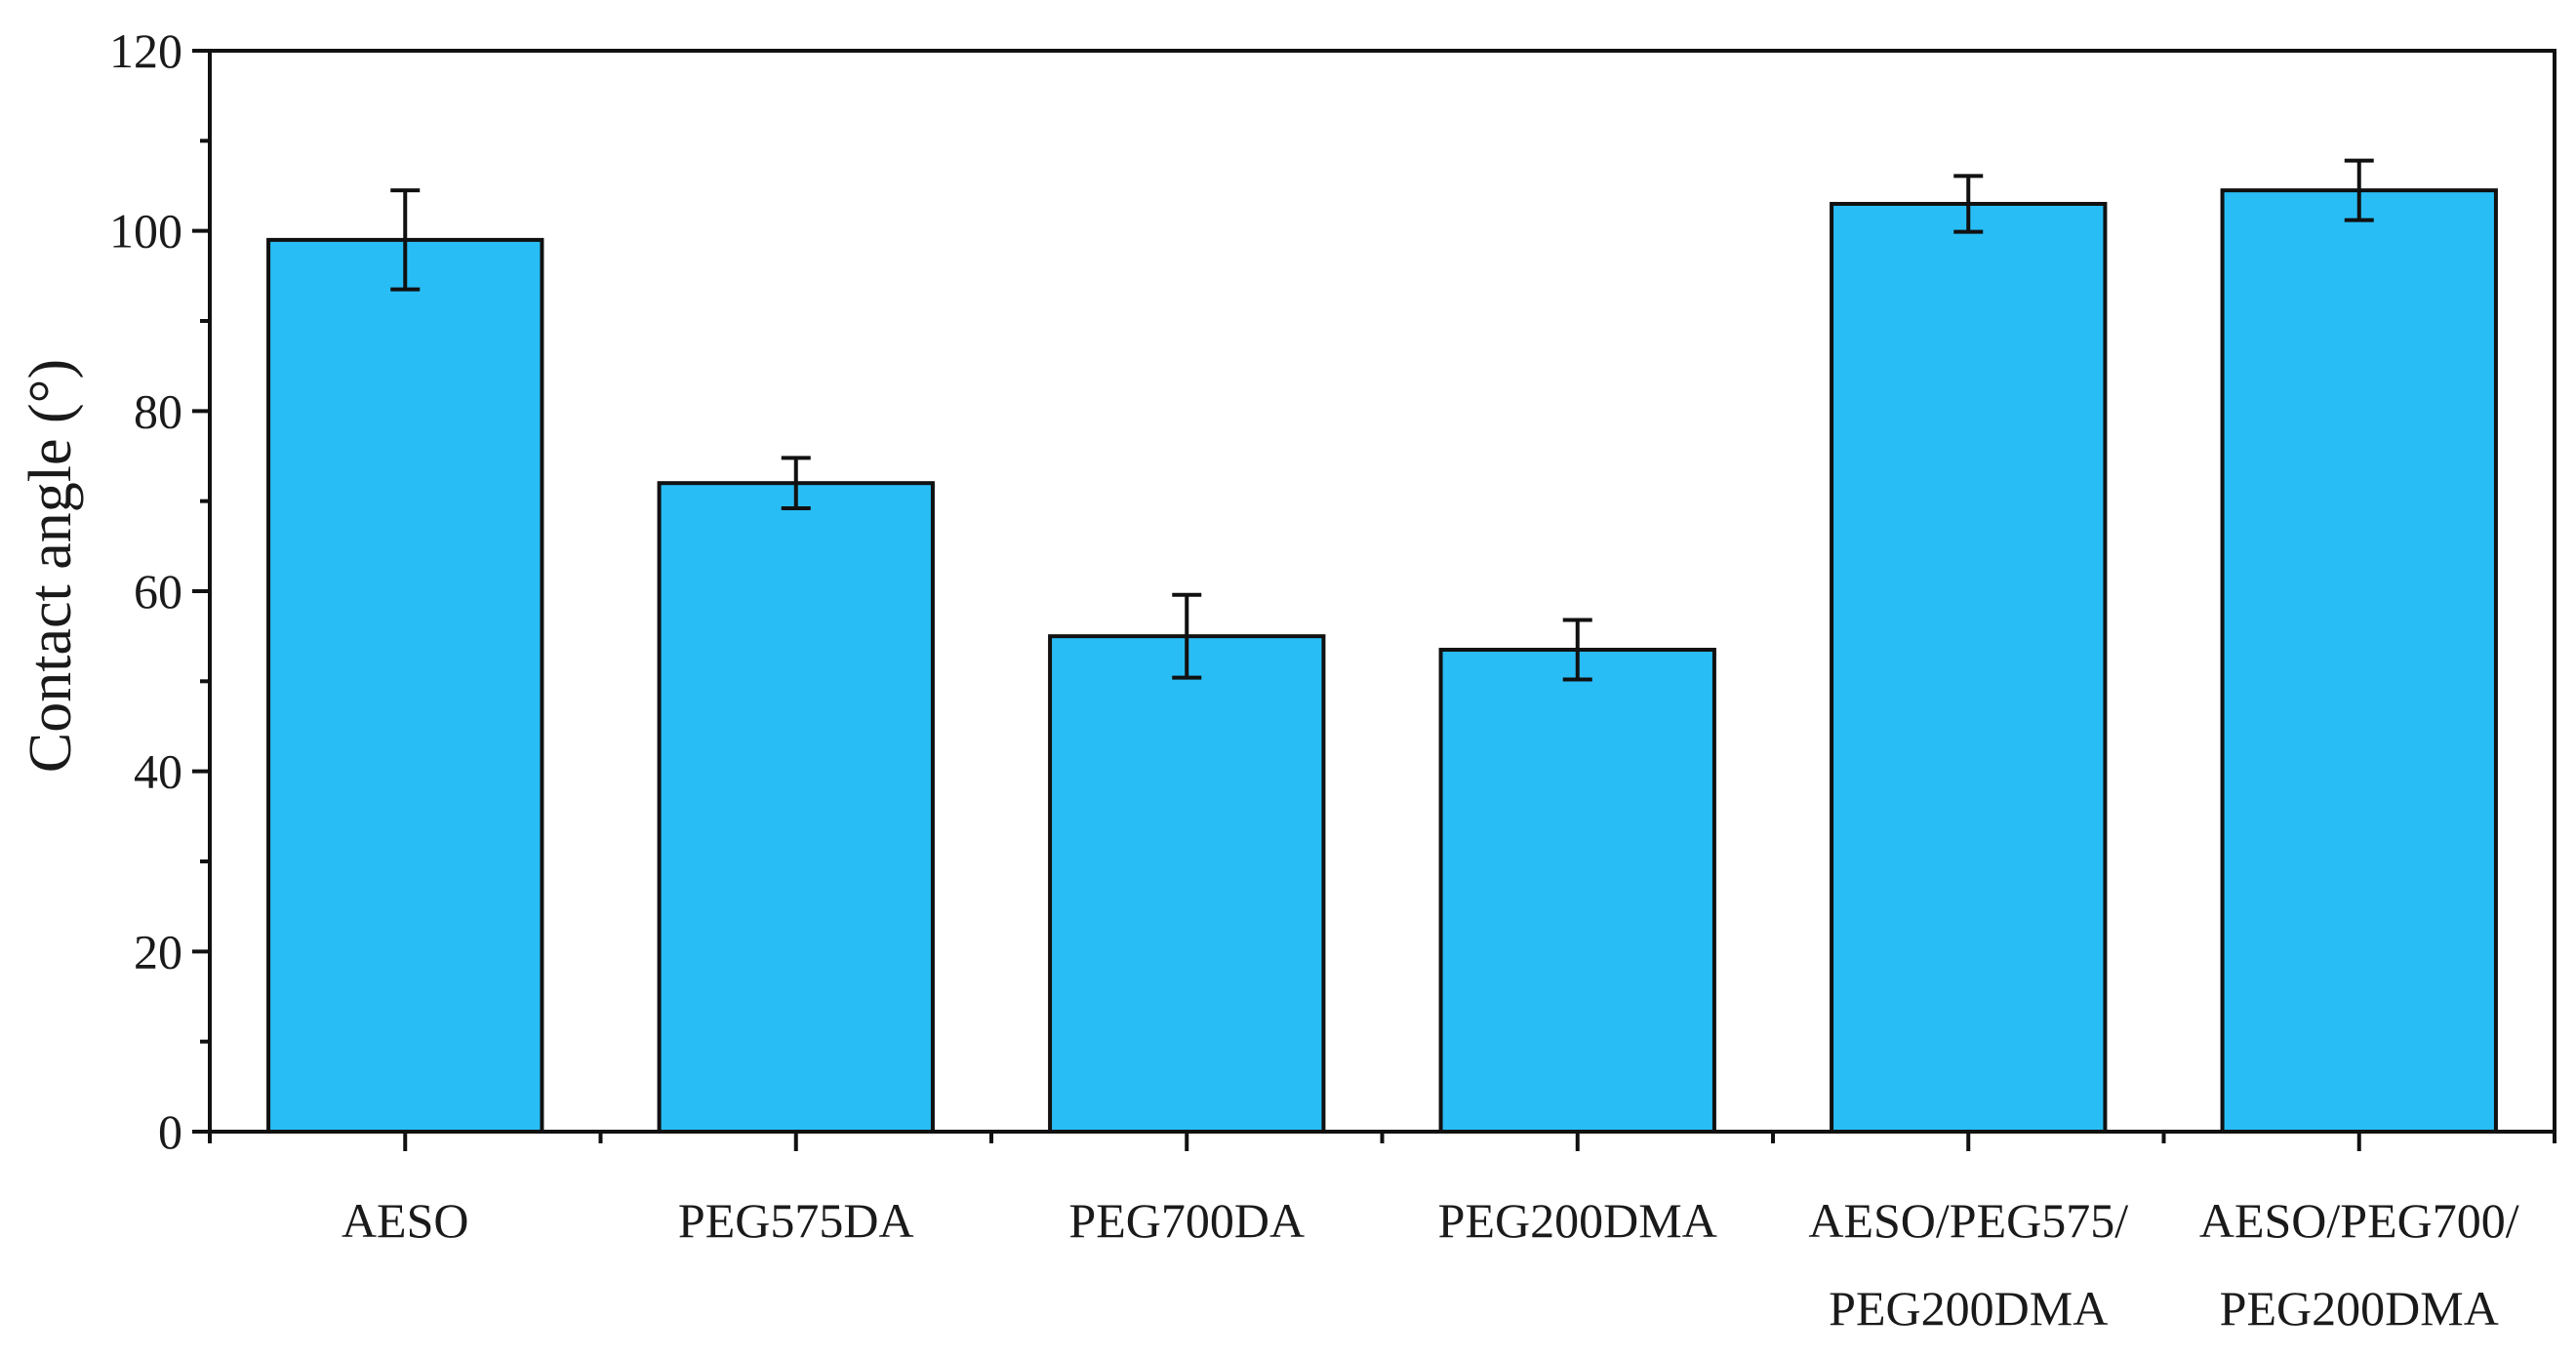  What do you see at coordinates (1968, 1220) in the screenshot?
I see `x-category-label: AESO/PEG575/` at bounding box center [1968, 1220].